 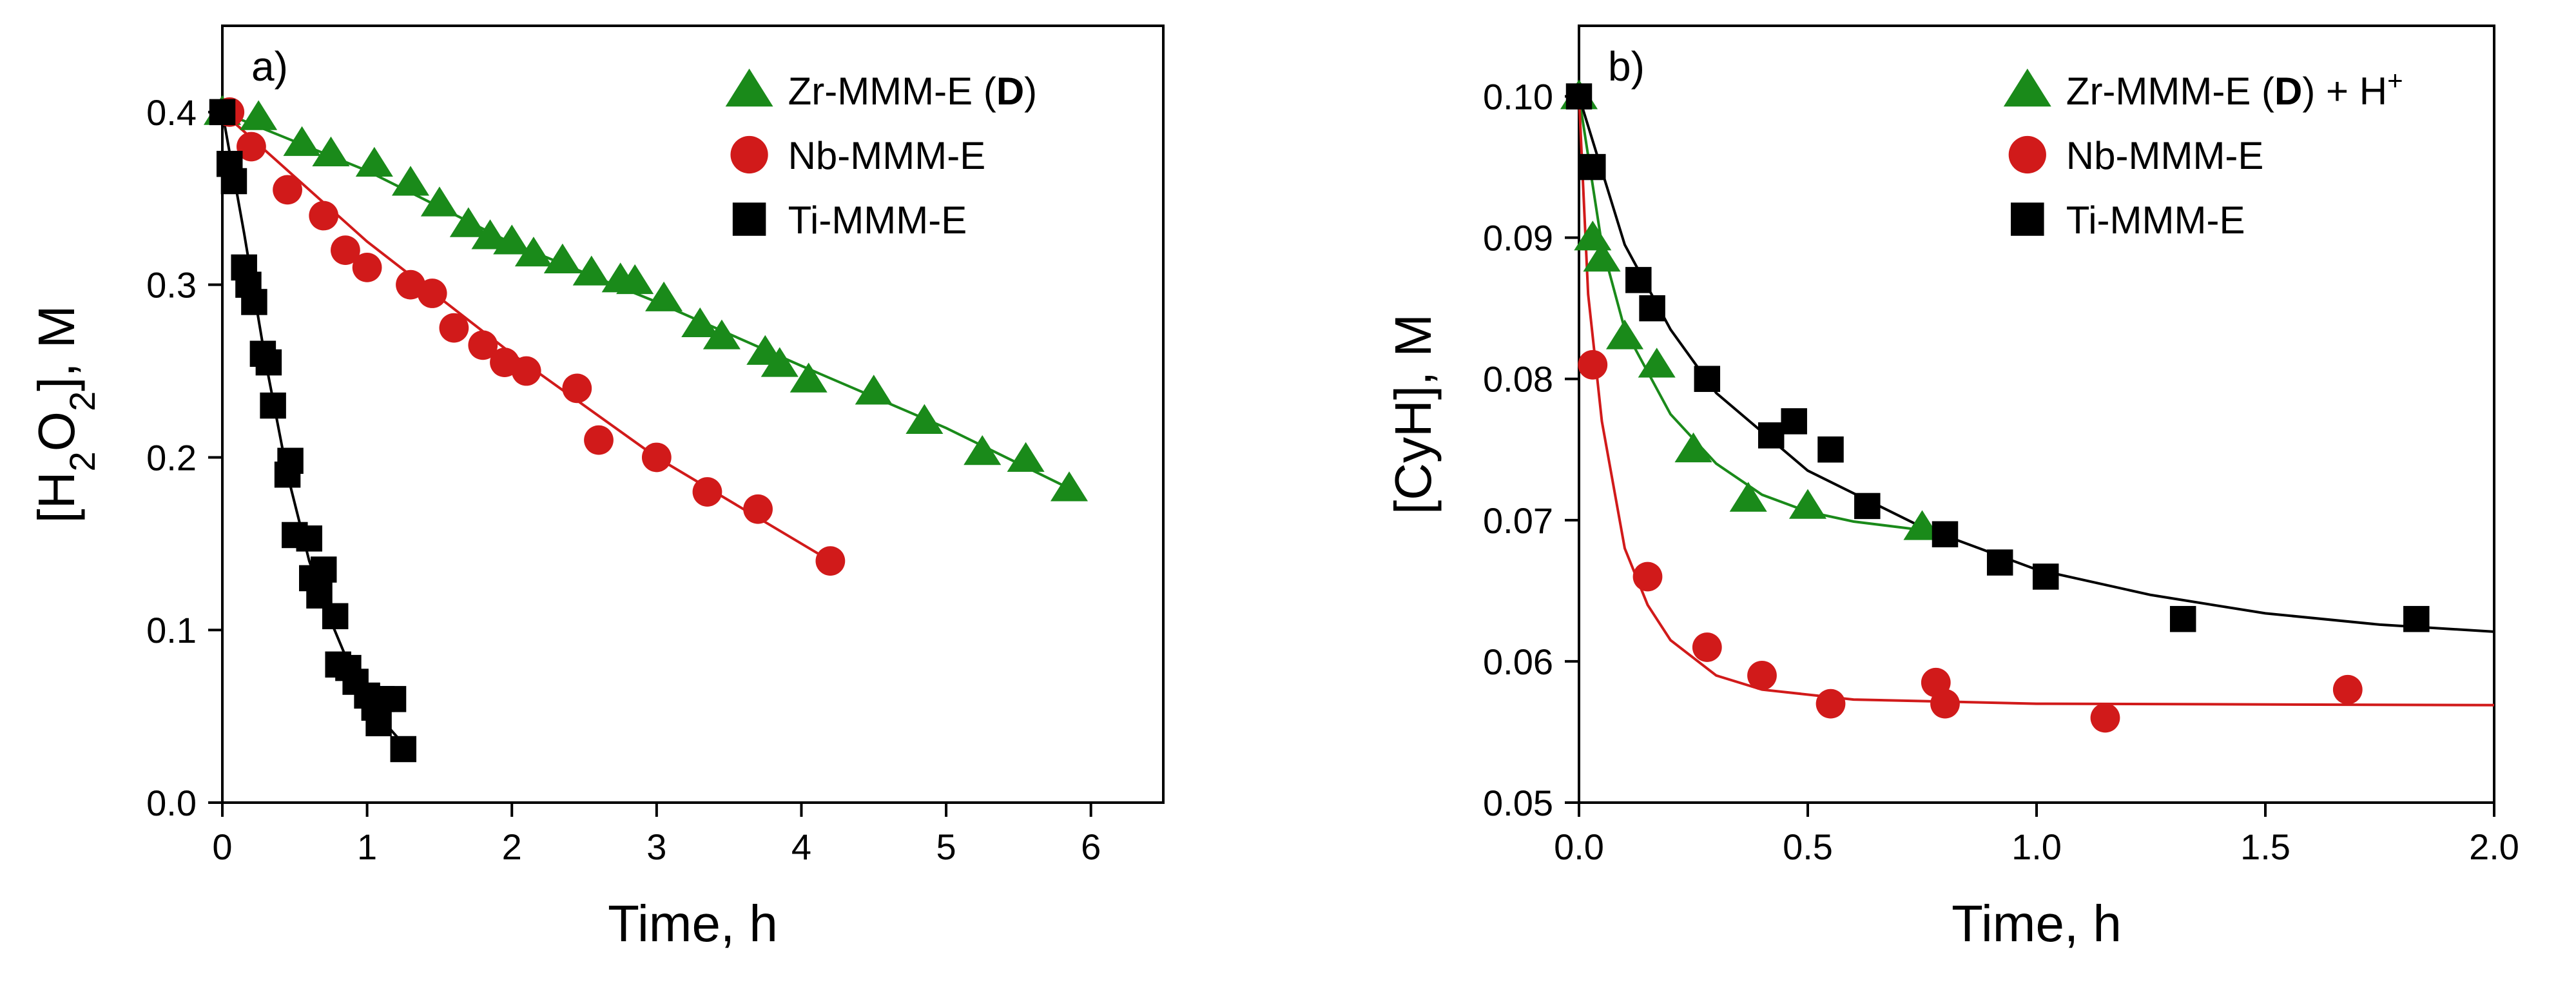 I want to click on x-tick-label: 6, so click(x=1091, y=846).